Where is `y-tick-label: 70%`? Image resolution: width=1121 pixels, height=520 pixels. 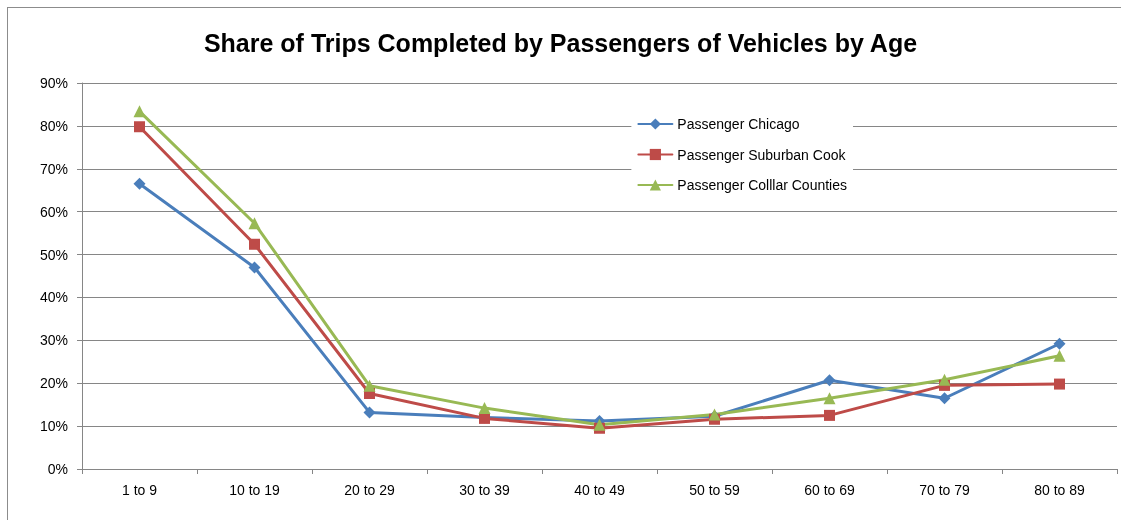
y-tick-label: 70% is located at coordinates (53, 168).